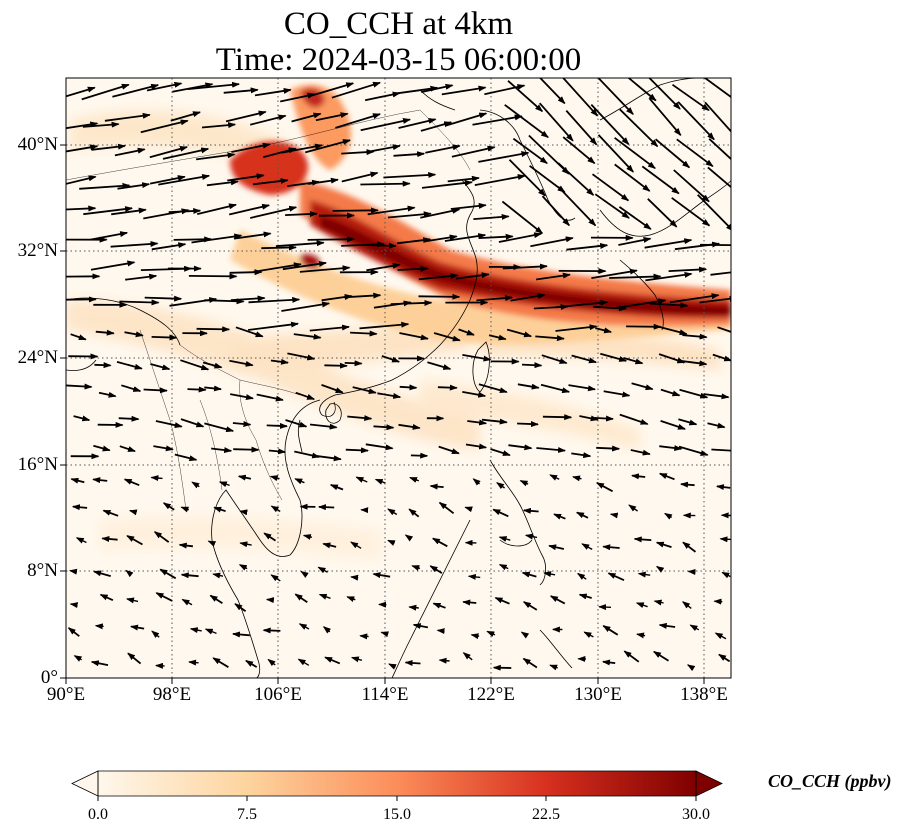 The image size is (921, 836). Describe the element at coordinates (398, 24) in the screenshot. I see `map-title: CO_CCH at 4km` at that location.